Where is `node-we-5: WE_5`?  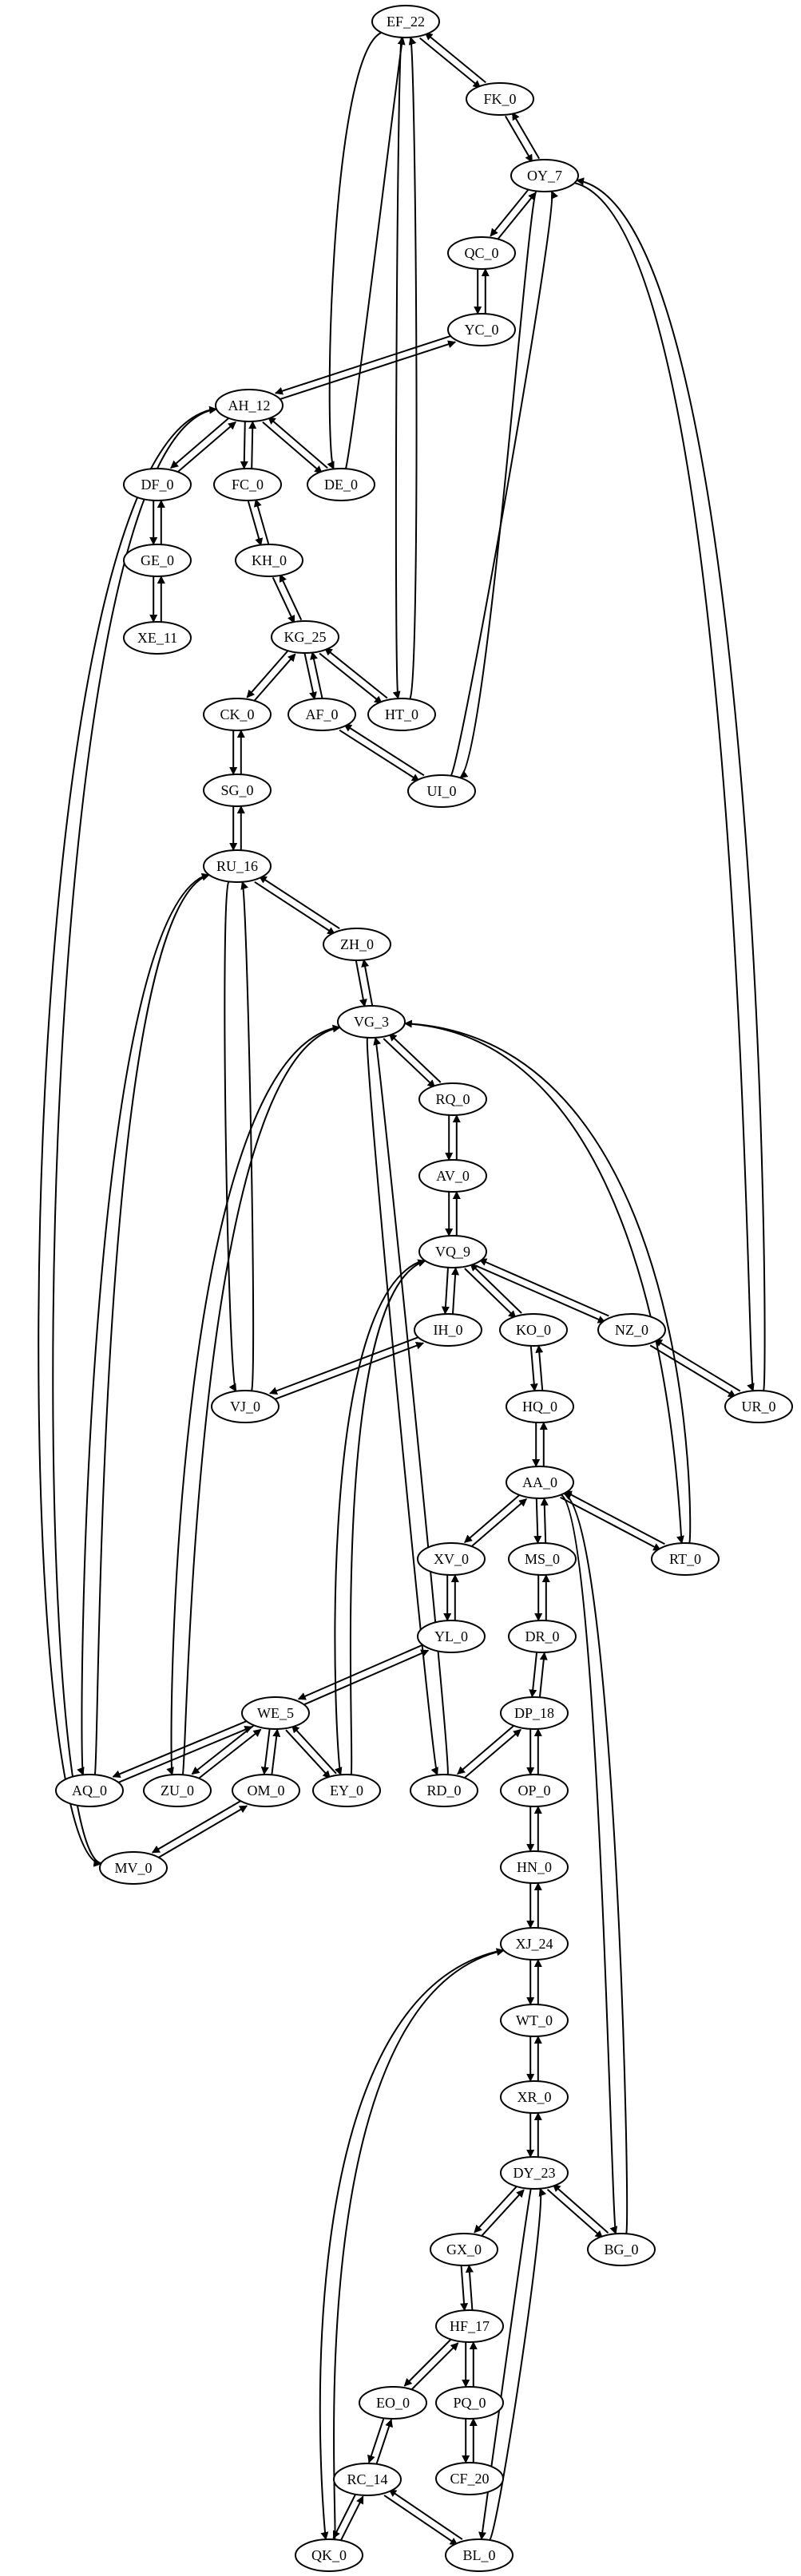
node-we-5: WE_5 is located at coordinates (275, 1713).